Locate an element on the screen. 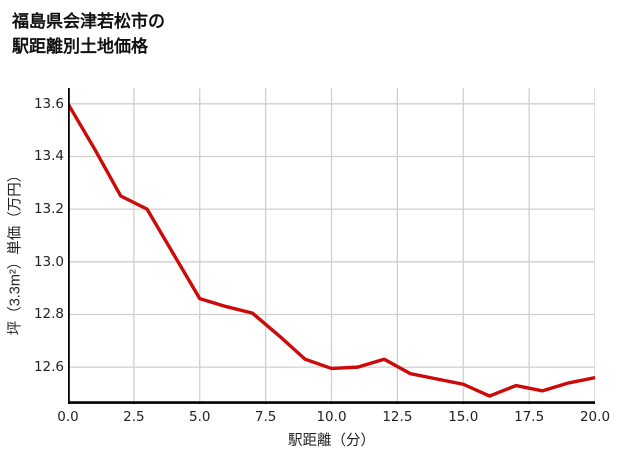 This screenshot has width=621, height=465. x-tick-label: 0.0 is located at coordinates (68, 417).